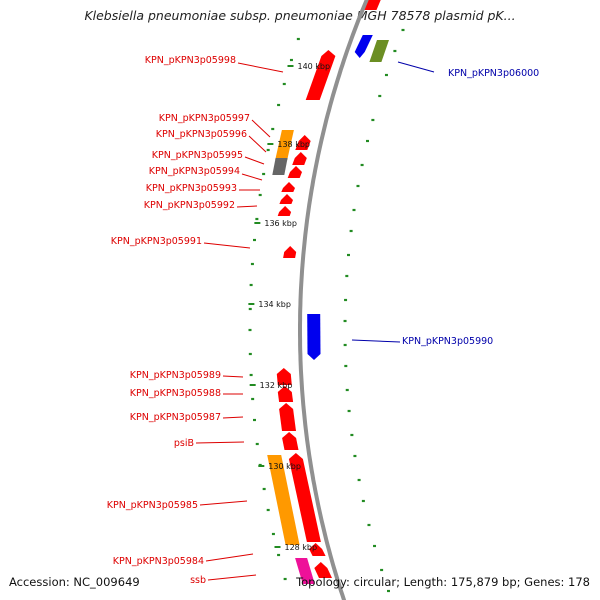 The width and height of the screenshot is (600, 600). I want to click on backbone-arc, so click(333, 300).